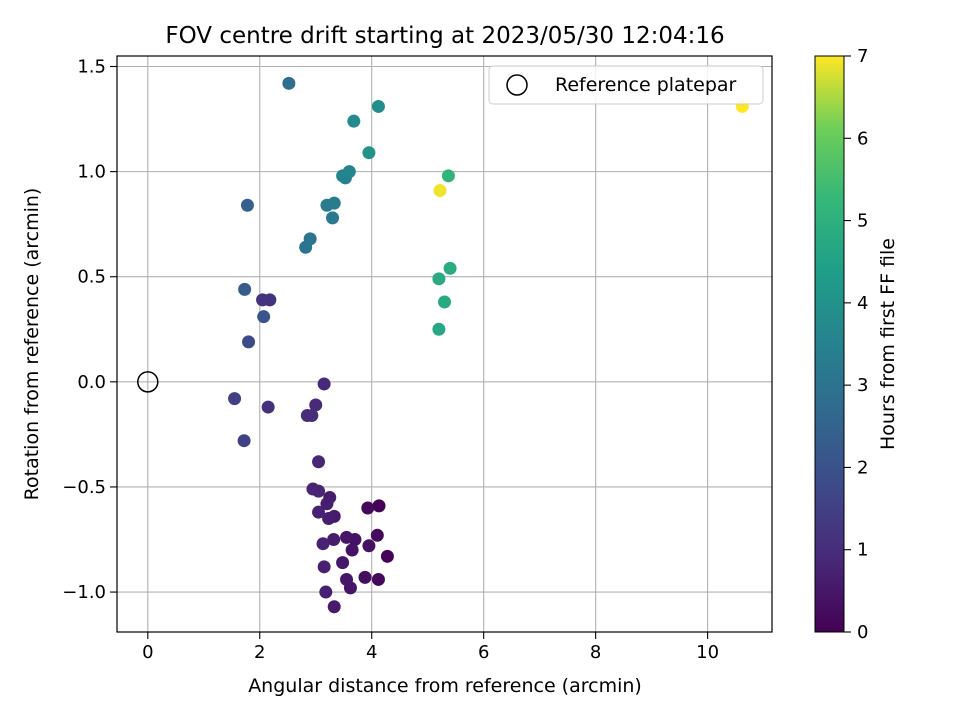  I want to click on legend-entry: Reference platepar, so click(646, 85).